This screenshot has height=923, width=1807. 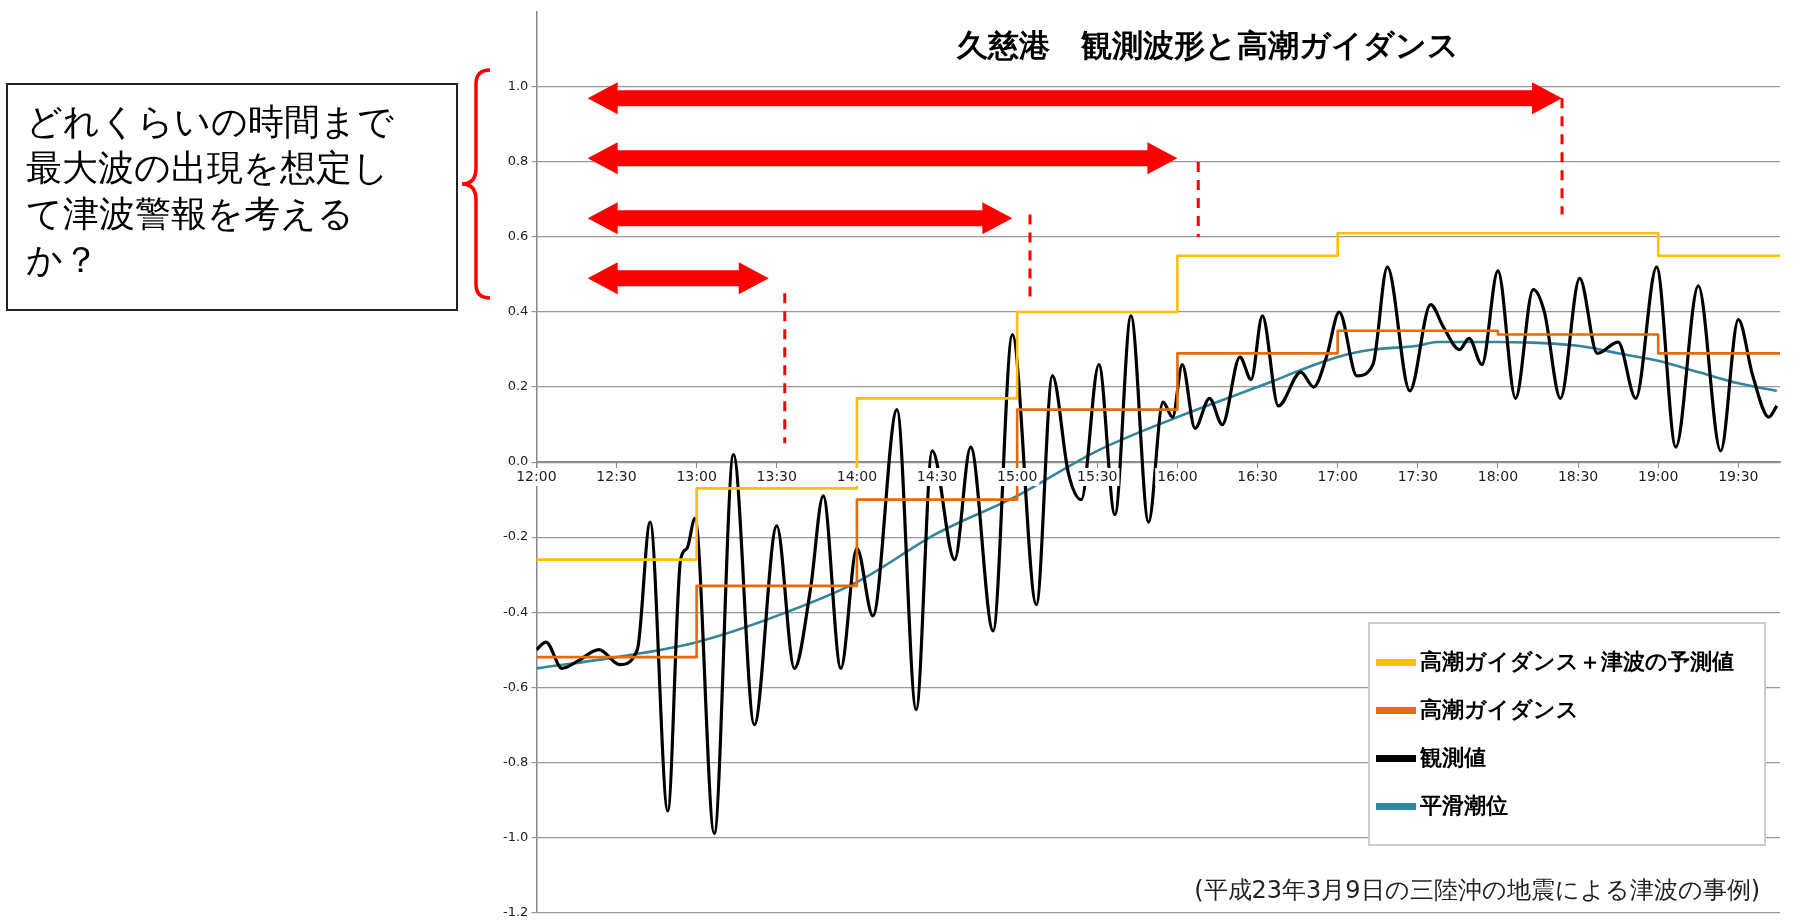 What do you see at coordinates (1464, 806) in the screenshot?
I see `legend-label: 平滑潮位` at bounding box center [1464, 806].